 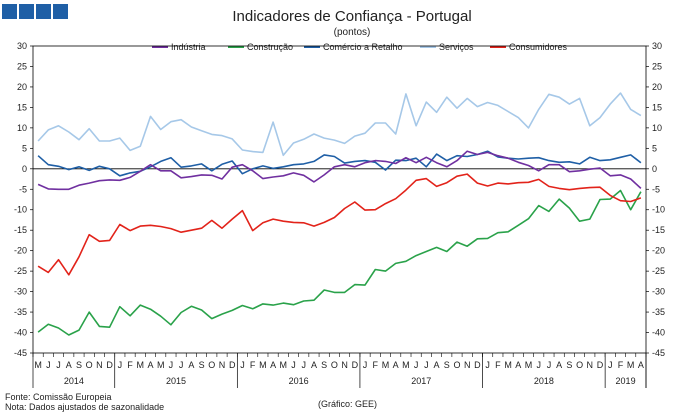 I want to click on y-tick-label-left: -5, so click(x=23, y=189).